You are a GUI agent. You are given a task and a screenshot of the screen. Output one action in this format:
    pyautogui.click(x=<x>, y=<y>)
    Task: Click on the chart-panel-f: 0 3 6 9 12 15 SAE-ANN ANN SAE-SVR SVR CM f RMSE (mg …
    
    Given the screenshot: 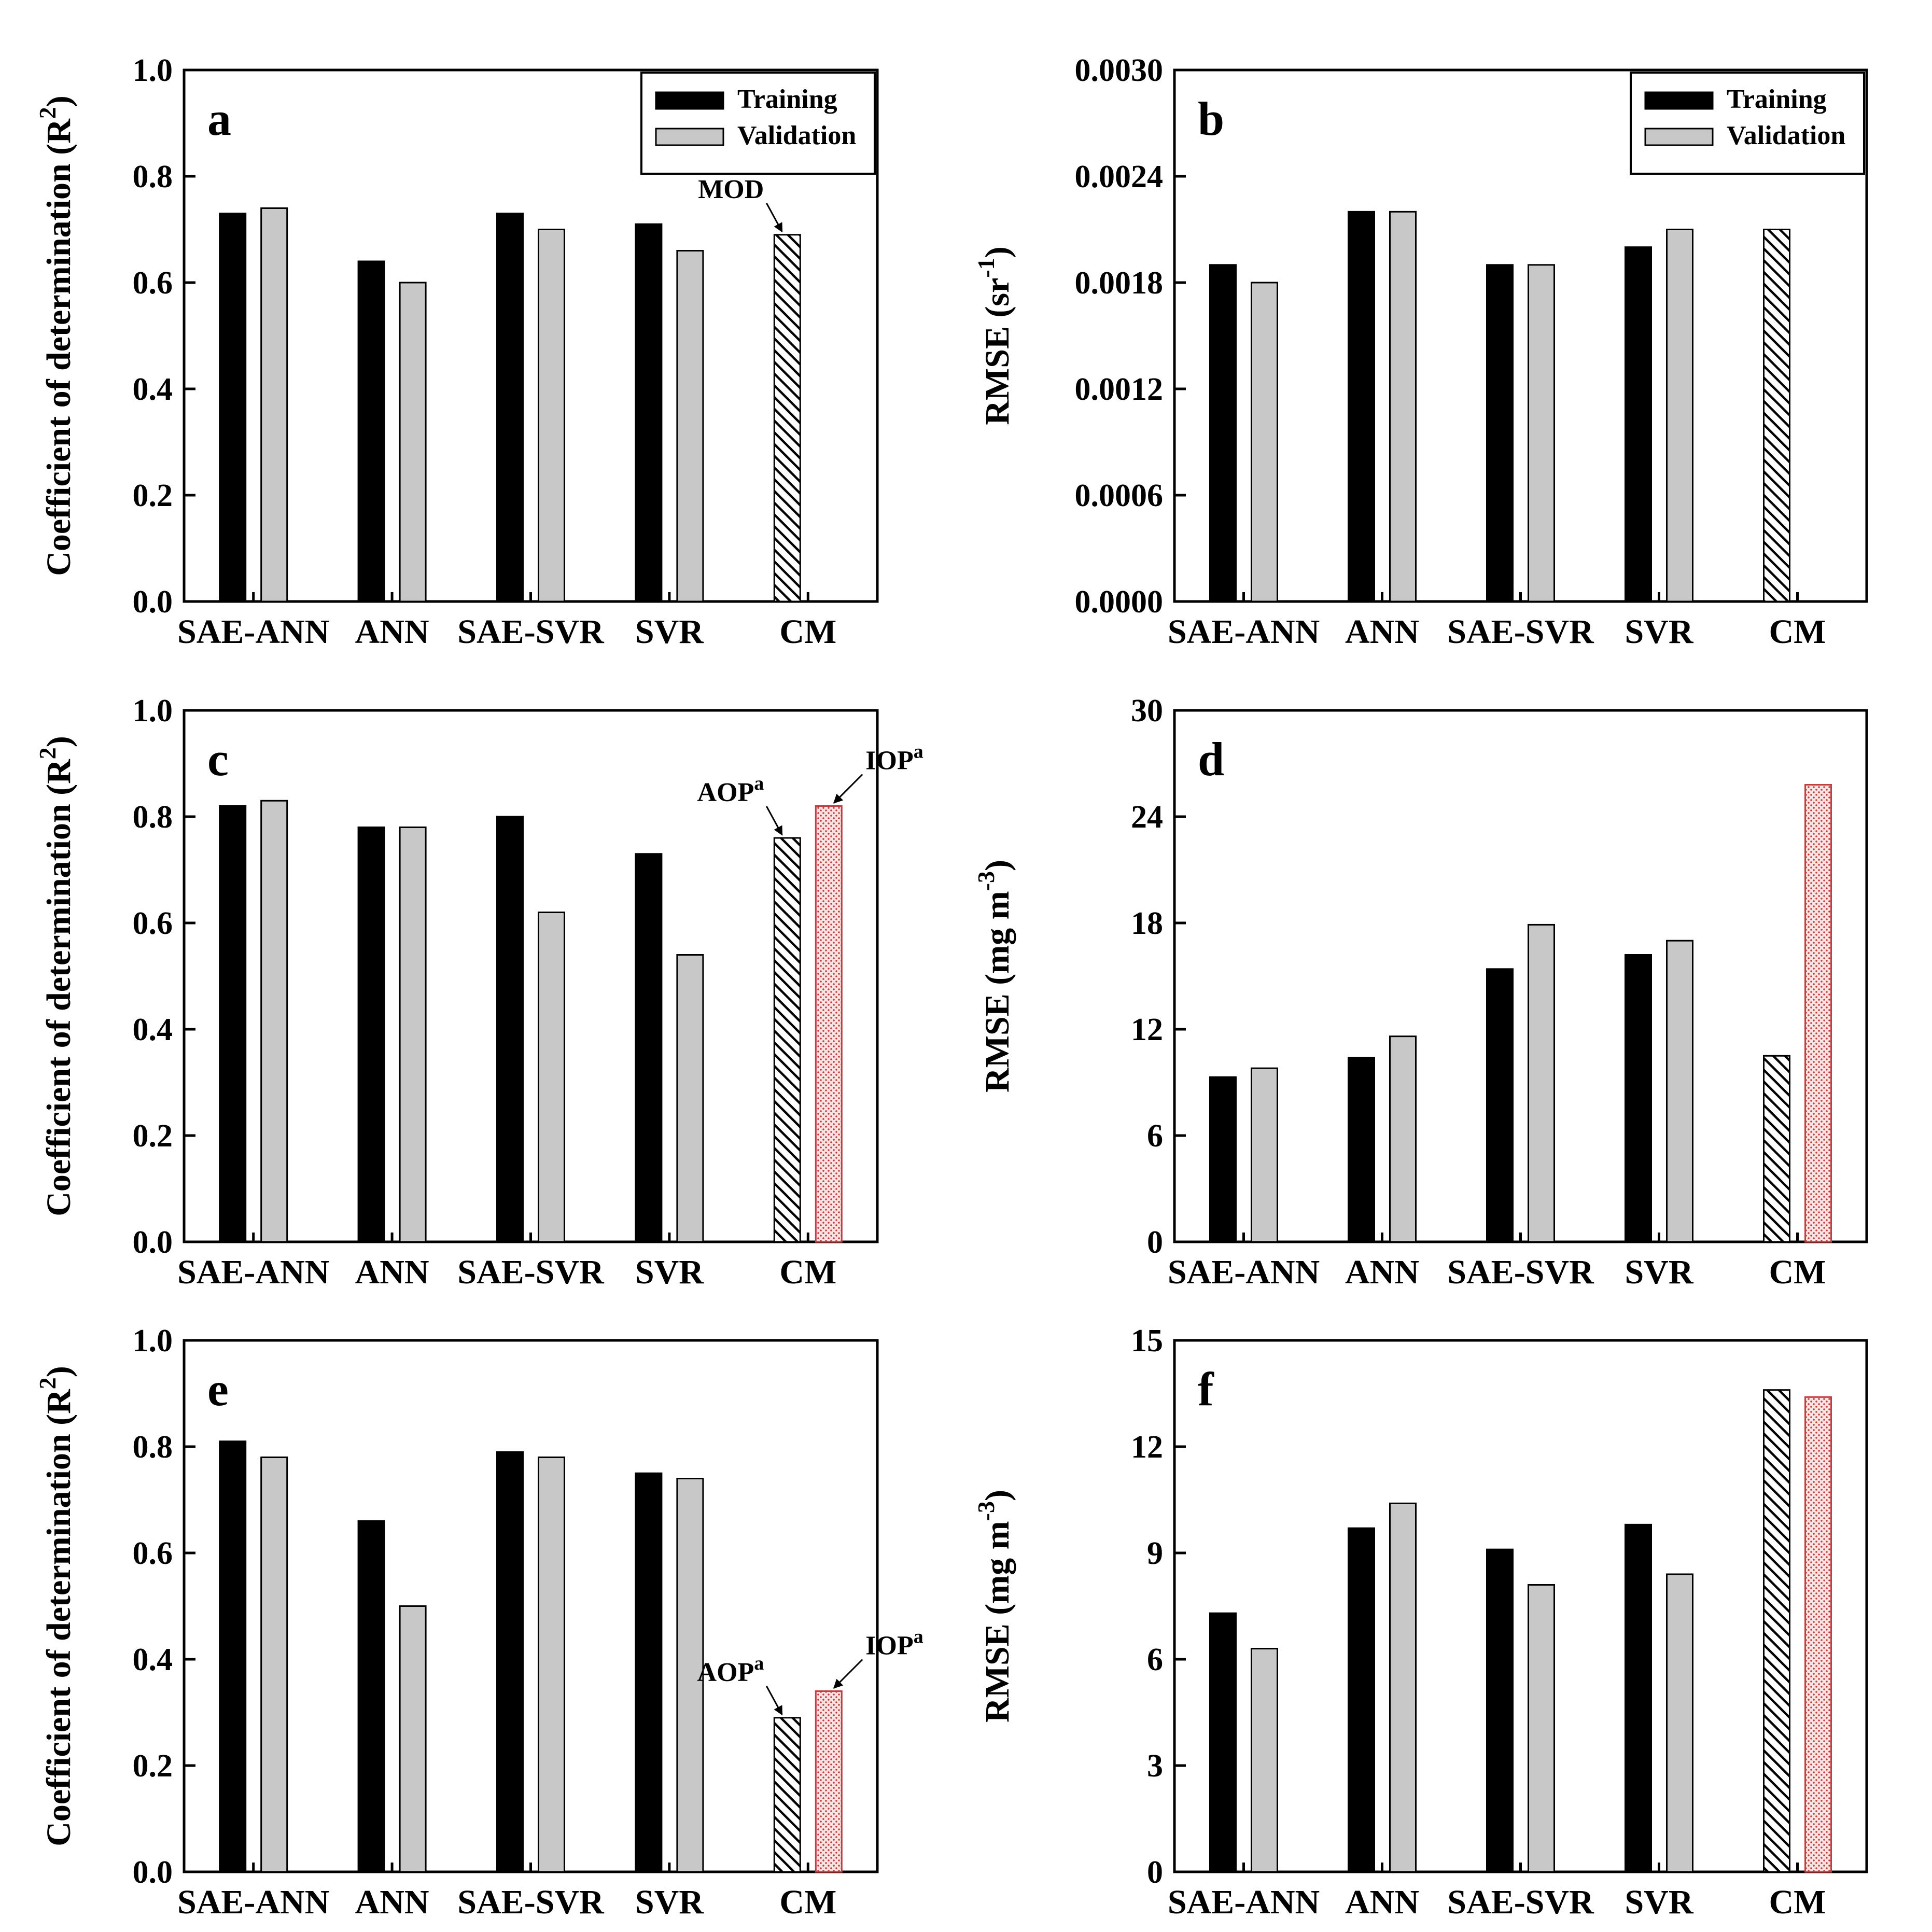 What is the action you would take?
    pyautogui.click(x=1420, y=1622)
    